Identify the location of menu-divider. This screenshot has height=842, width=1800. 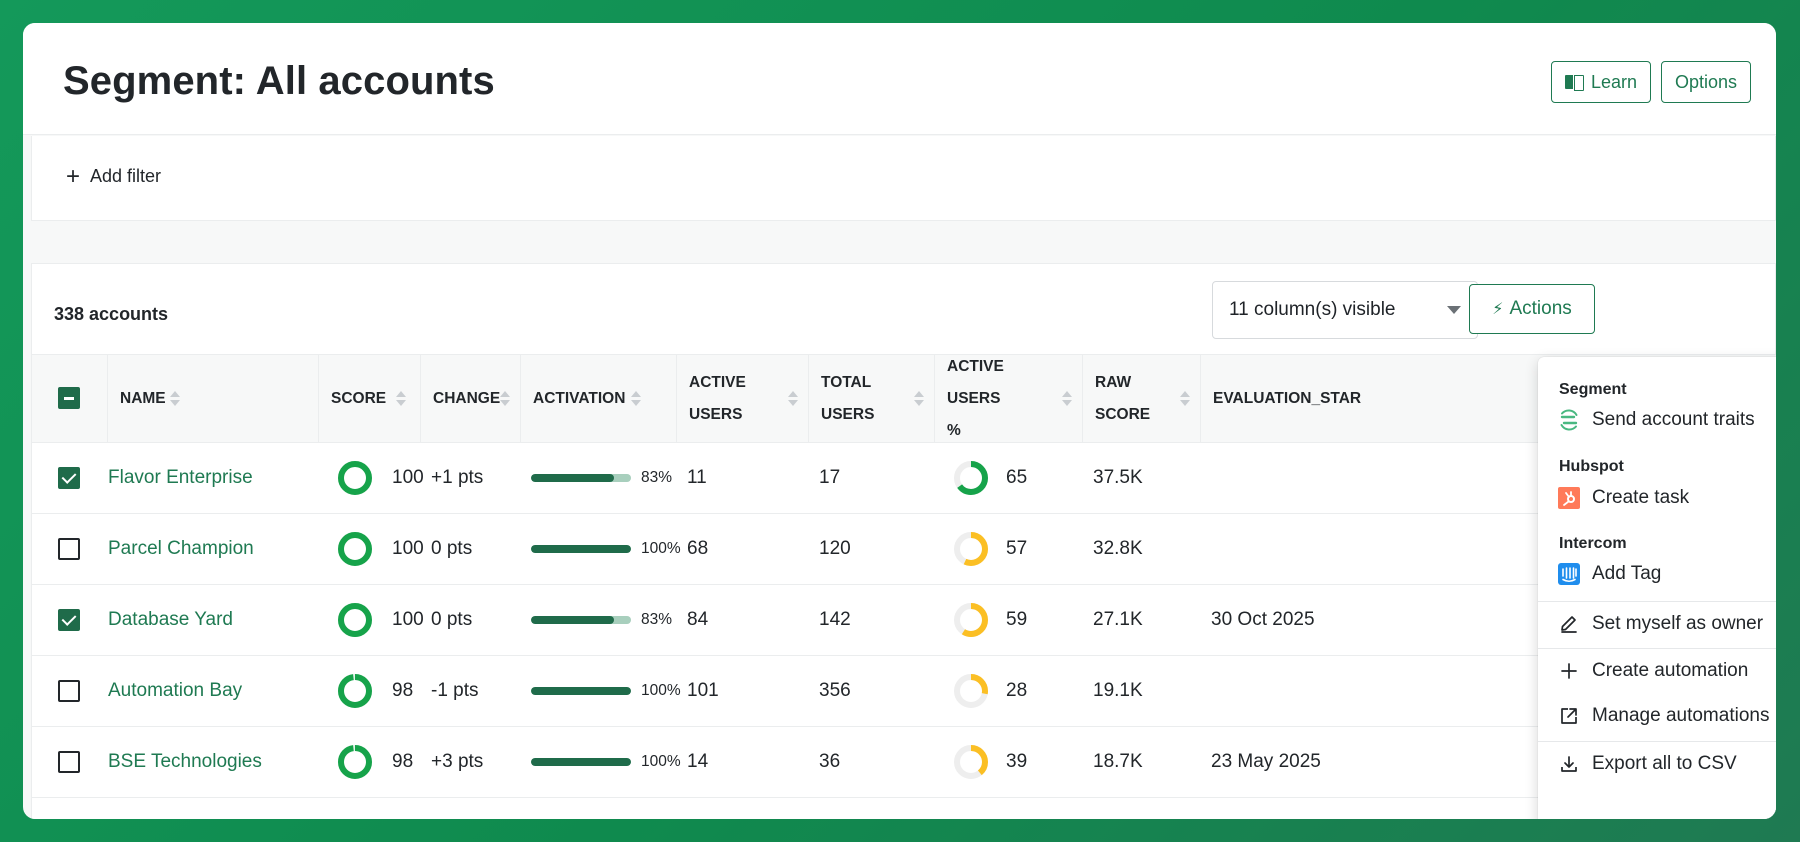
(1657, 648).